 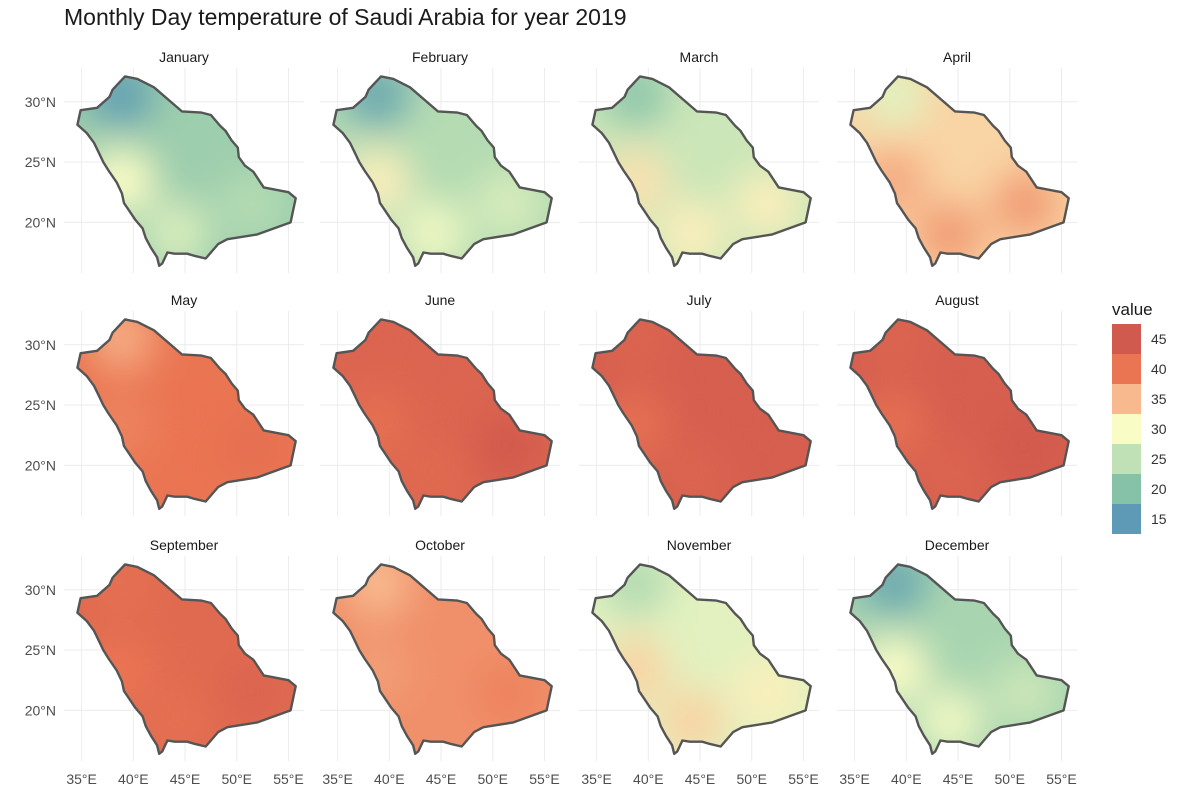 What do you see at coordinates (40, 465) in the screenshot?
I see `y-tick-label: 20°N` at bounding box center [40, 465].